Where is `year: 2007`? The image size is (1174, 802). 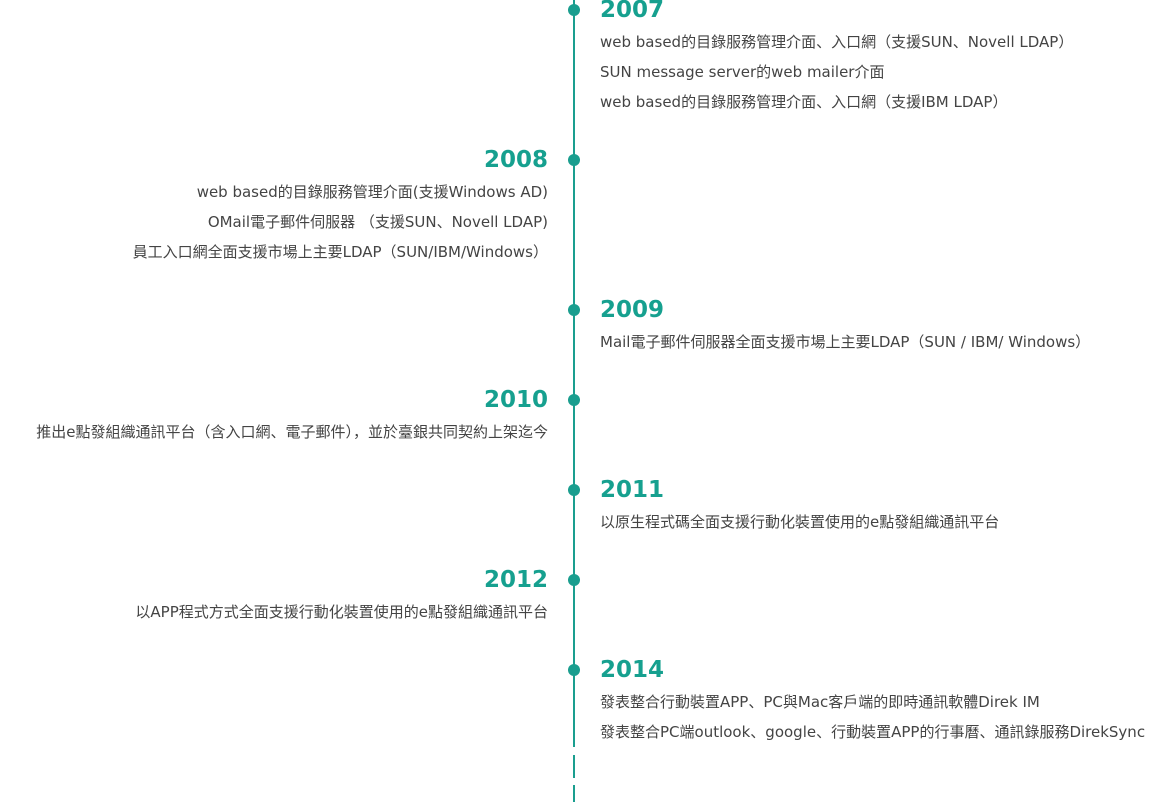 year: 2007 is located at coordinates (632, 11).